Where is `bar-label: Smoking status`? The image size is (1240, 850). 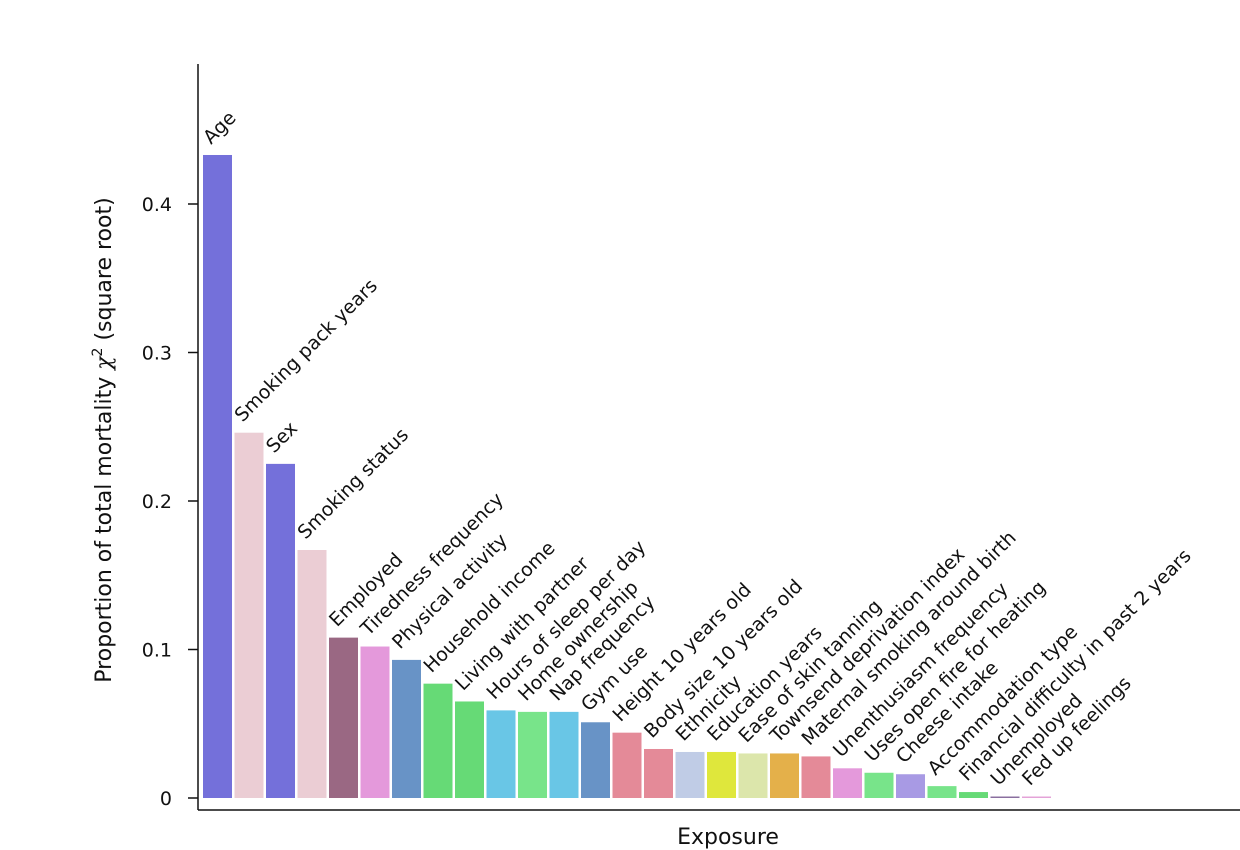
bar-label: Smoking status is located at coordinates (353, 484).